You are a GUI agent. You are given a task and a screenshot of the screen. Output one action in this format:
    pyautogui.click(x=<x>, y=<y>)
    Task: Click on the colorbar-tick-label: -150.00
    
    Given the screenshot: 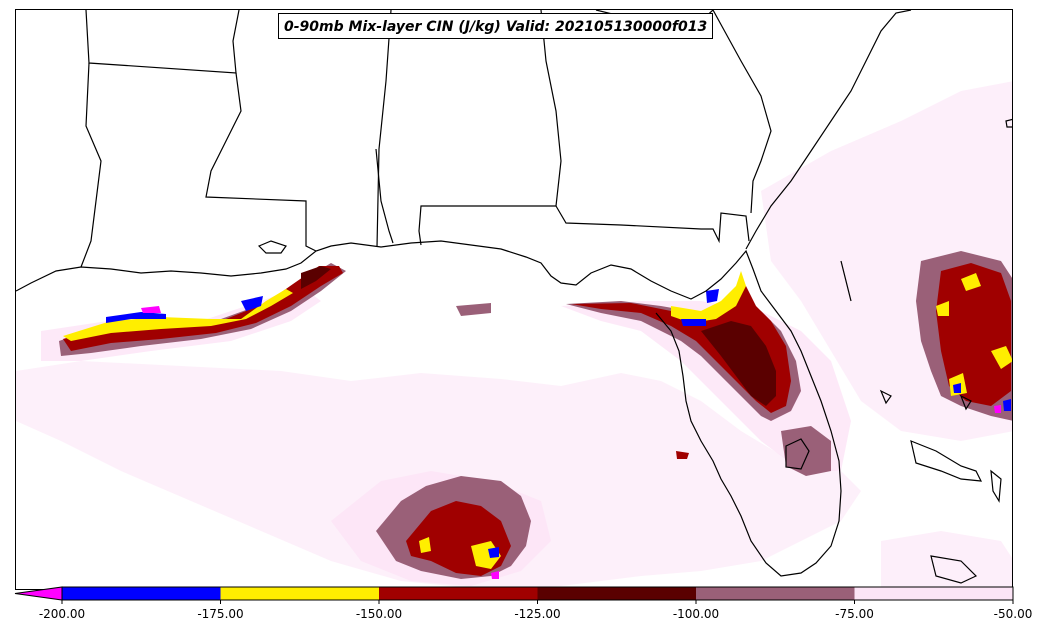 What is the action you would take?
    pyautogui.click(x=379, y=614)
    